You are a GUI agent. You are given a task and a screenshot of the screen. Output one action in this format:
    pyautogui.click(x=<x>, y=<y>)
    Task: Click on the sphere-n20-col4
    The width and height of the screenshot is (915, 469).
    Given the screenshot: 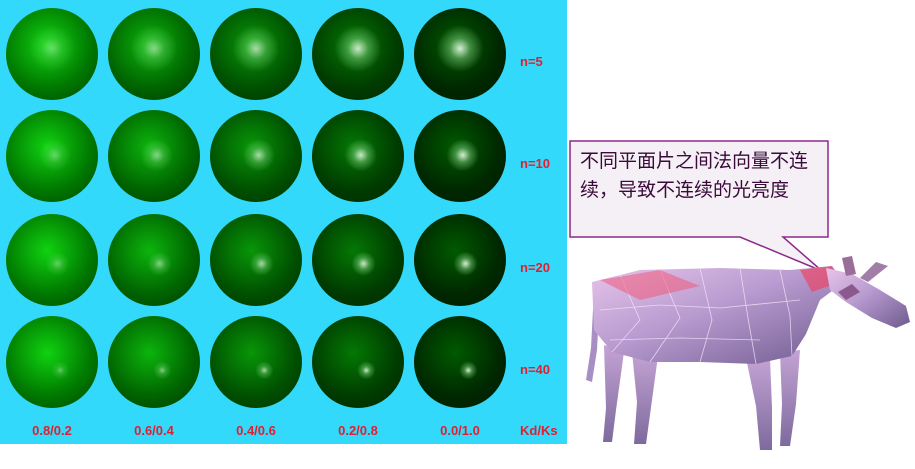 What is the action you would take?
    pyautogui.click(x=358, y=260)
    